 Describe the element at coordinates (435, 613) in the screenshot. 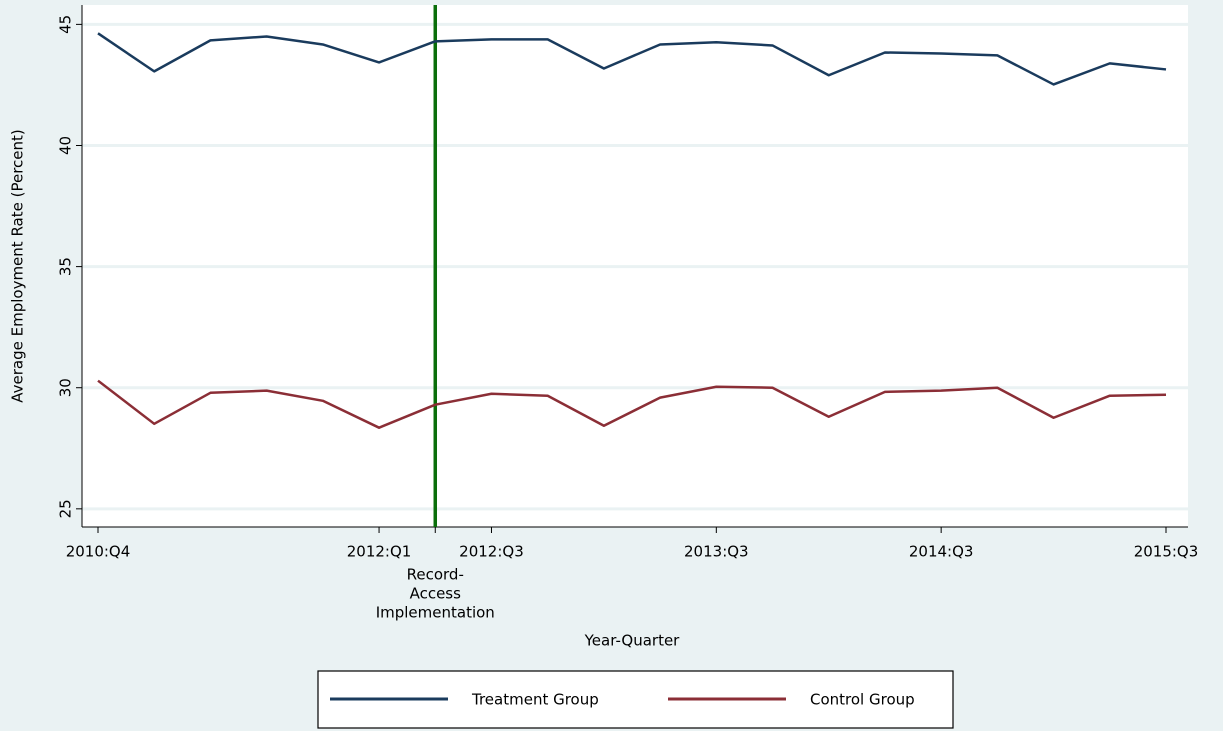

I see `reference-label: Implementation` at that location.